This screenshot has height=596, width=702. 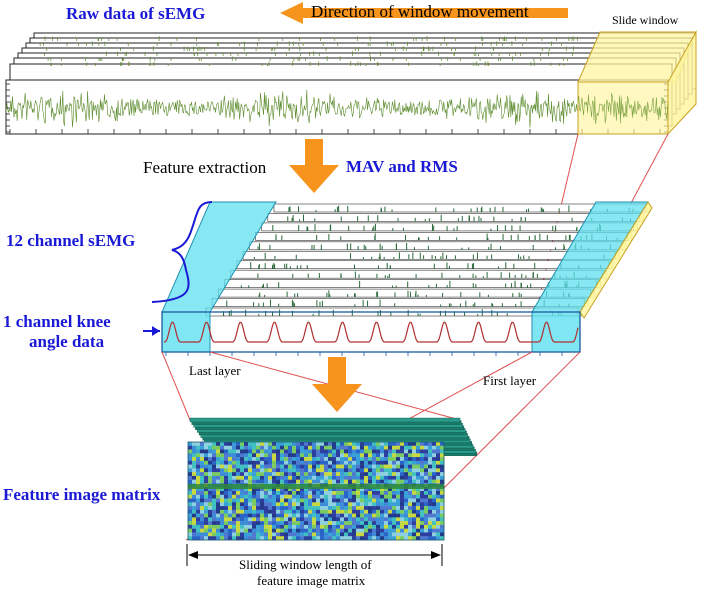 What do you see at coordinates (510, 380) in the screenshot?
I see `first-layer-label: First layer` at bounding box center [510, 380].